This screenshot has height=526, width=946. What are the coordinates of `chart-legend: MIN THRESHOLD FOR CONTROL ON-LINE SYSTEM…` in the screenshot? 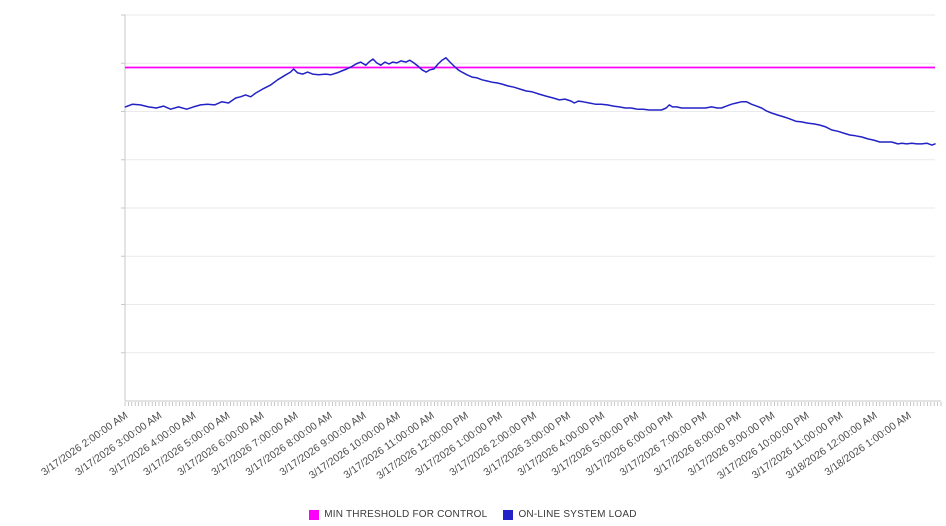 It's located at (473, 514).